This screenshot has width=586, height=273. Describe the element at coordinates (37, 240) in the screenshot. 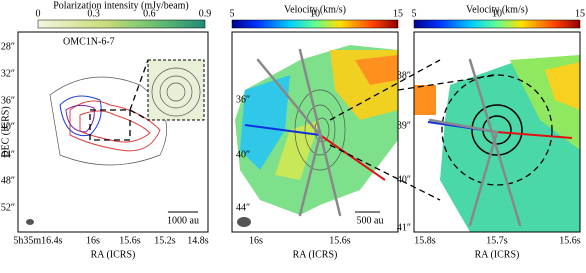

I see `x-tick-label: 5h35m16.4s` at that location.